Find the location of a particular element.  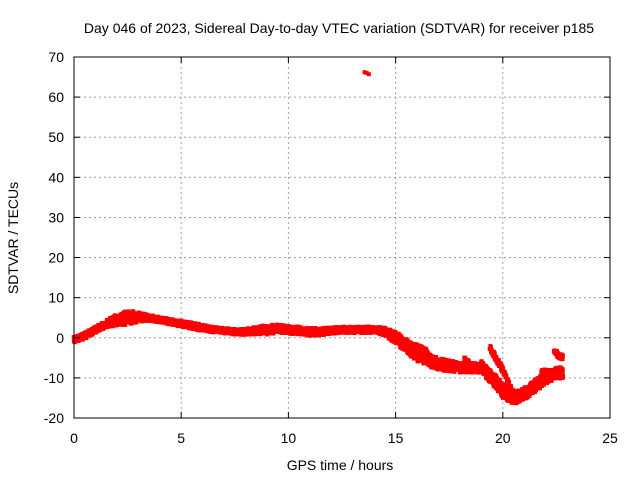

x-tick-label: 20 is located at coordinates (503, 438).